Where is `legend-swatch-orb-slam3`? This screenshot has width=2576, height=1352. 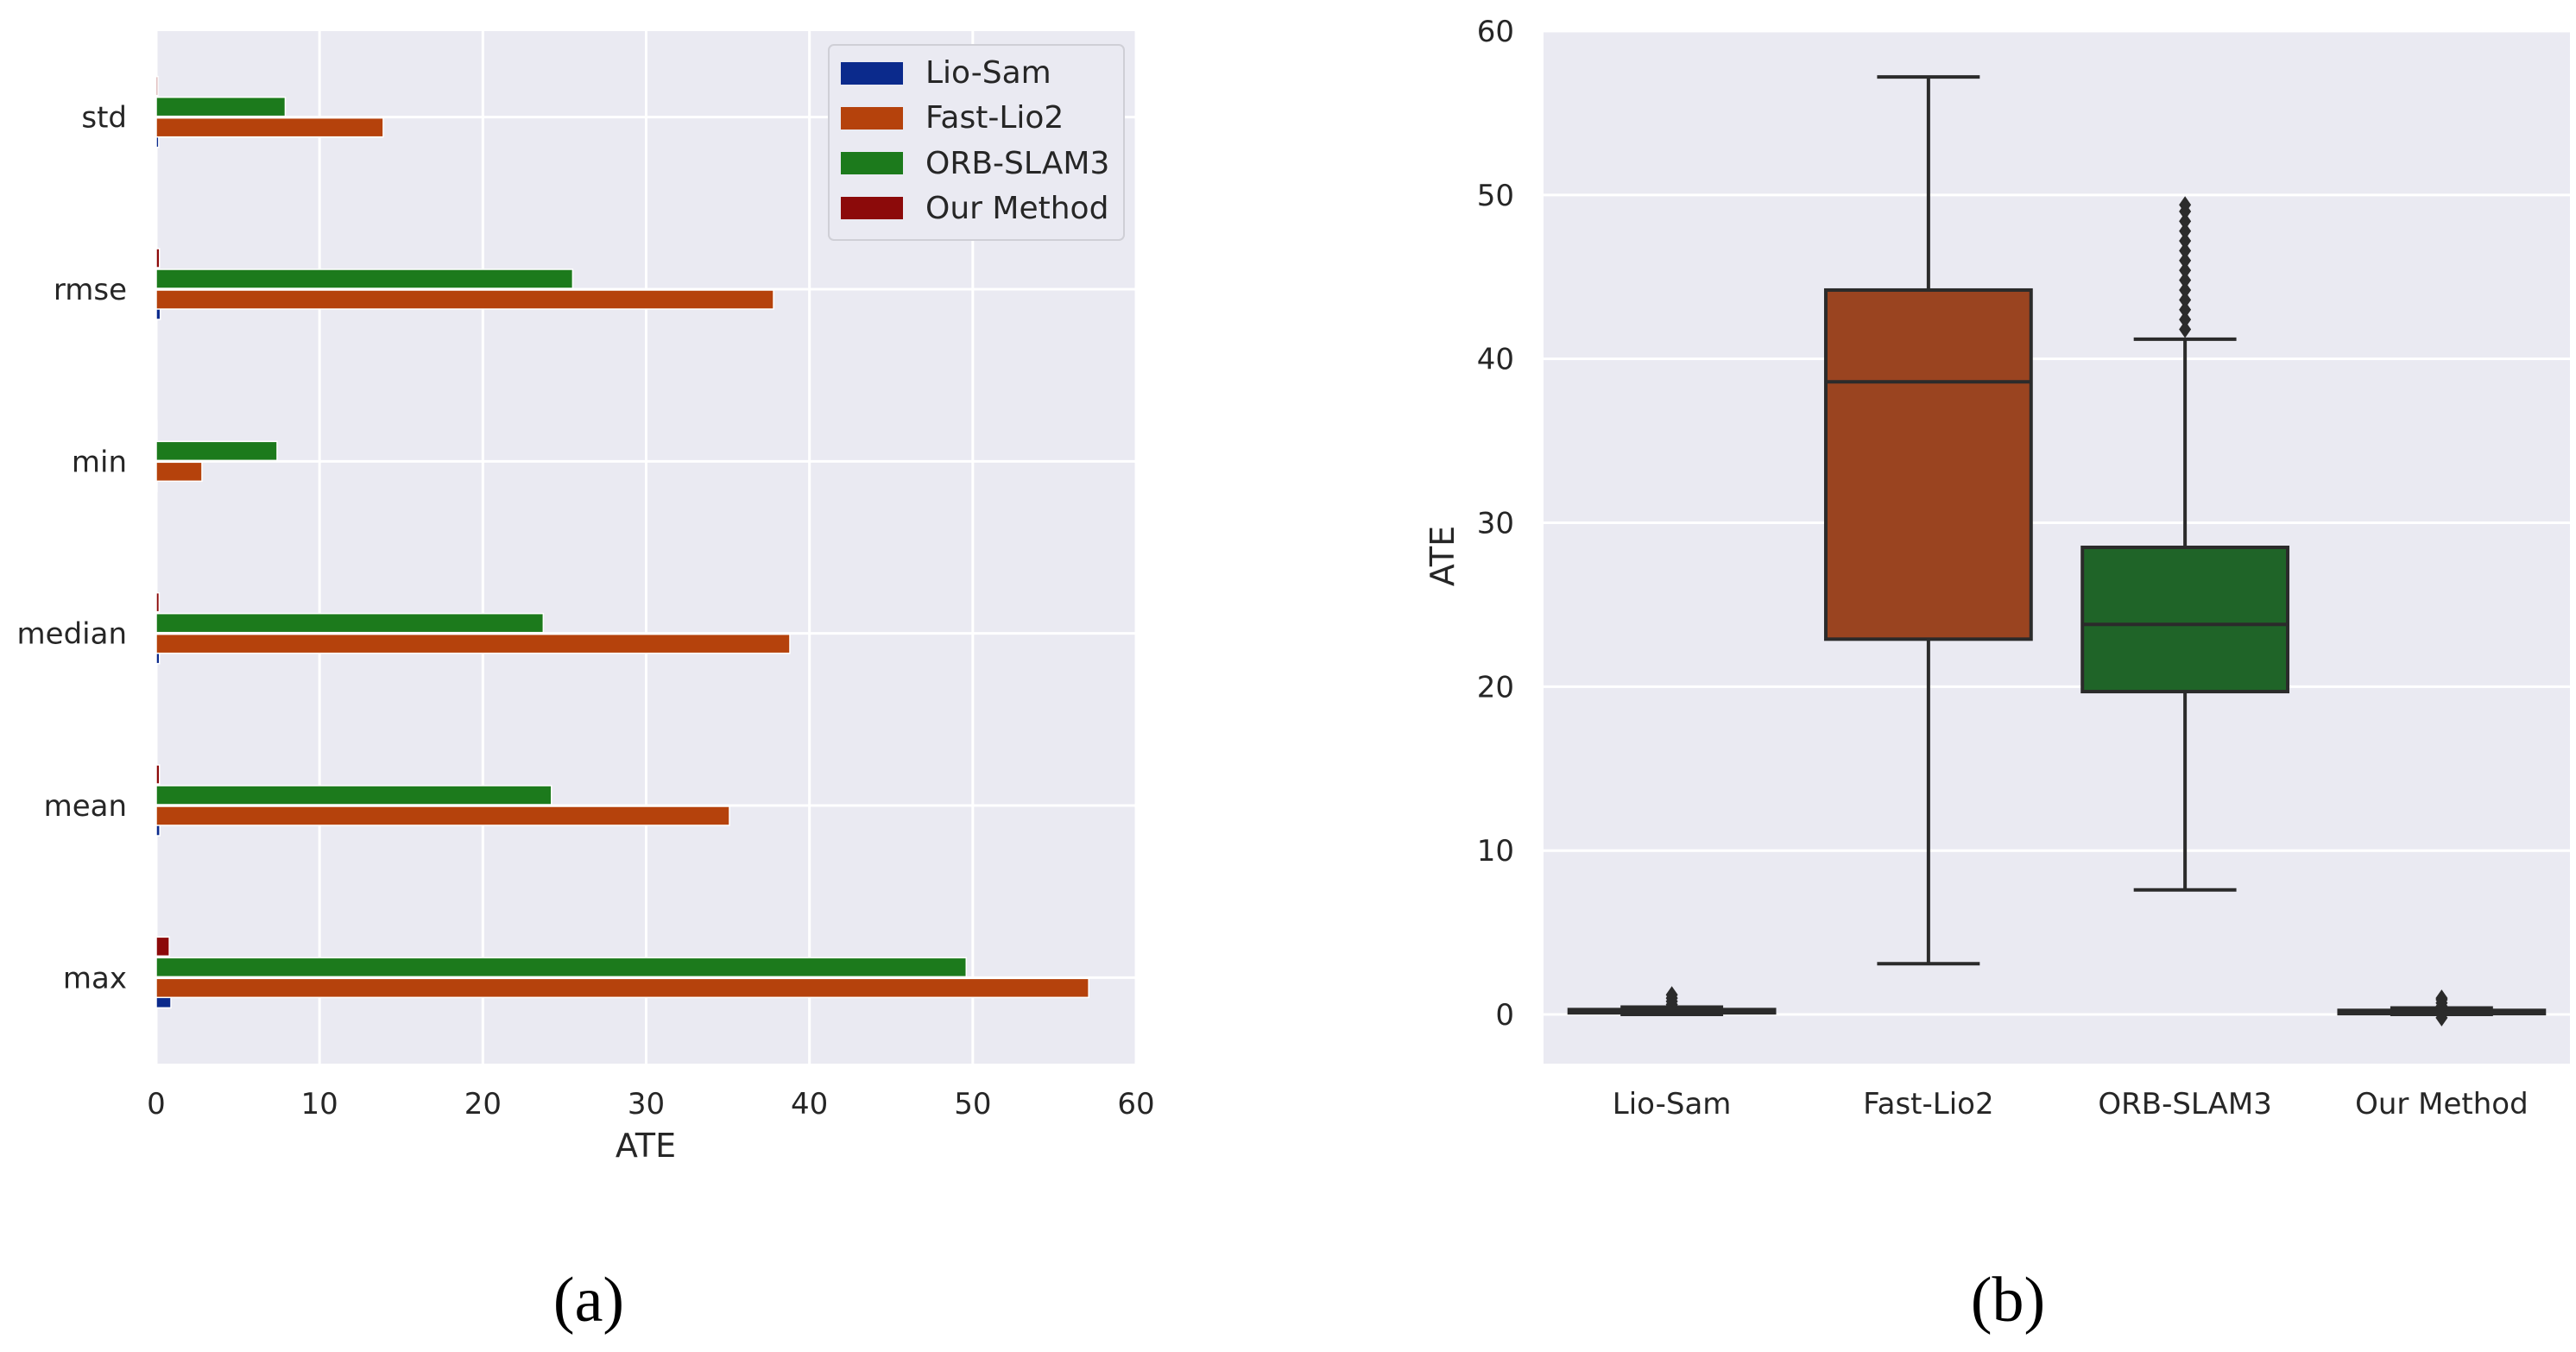 legend-swatch-orb-slam3 is located at coordinates (872, 163).